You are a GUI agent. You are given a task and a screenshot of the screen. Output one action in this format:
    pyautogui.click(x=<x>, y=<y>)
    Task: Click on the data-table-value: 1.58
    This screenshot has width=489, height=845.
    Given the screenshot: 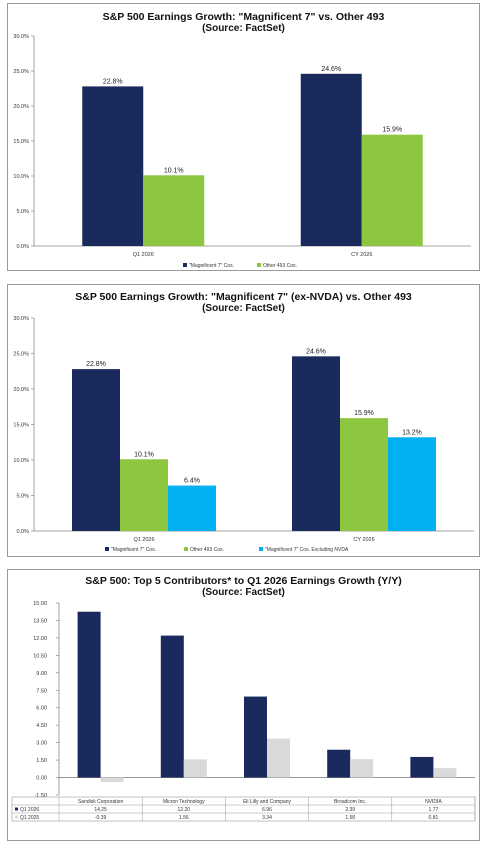 What is the action you would take?
    pyautogui.click(x=350, y=818)
    